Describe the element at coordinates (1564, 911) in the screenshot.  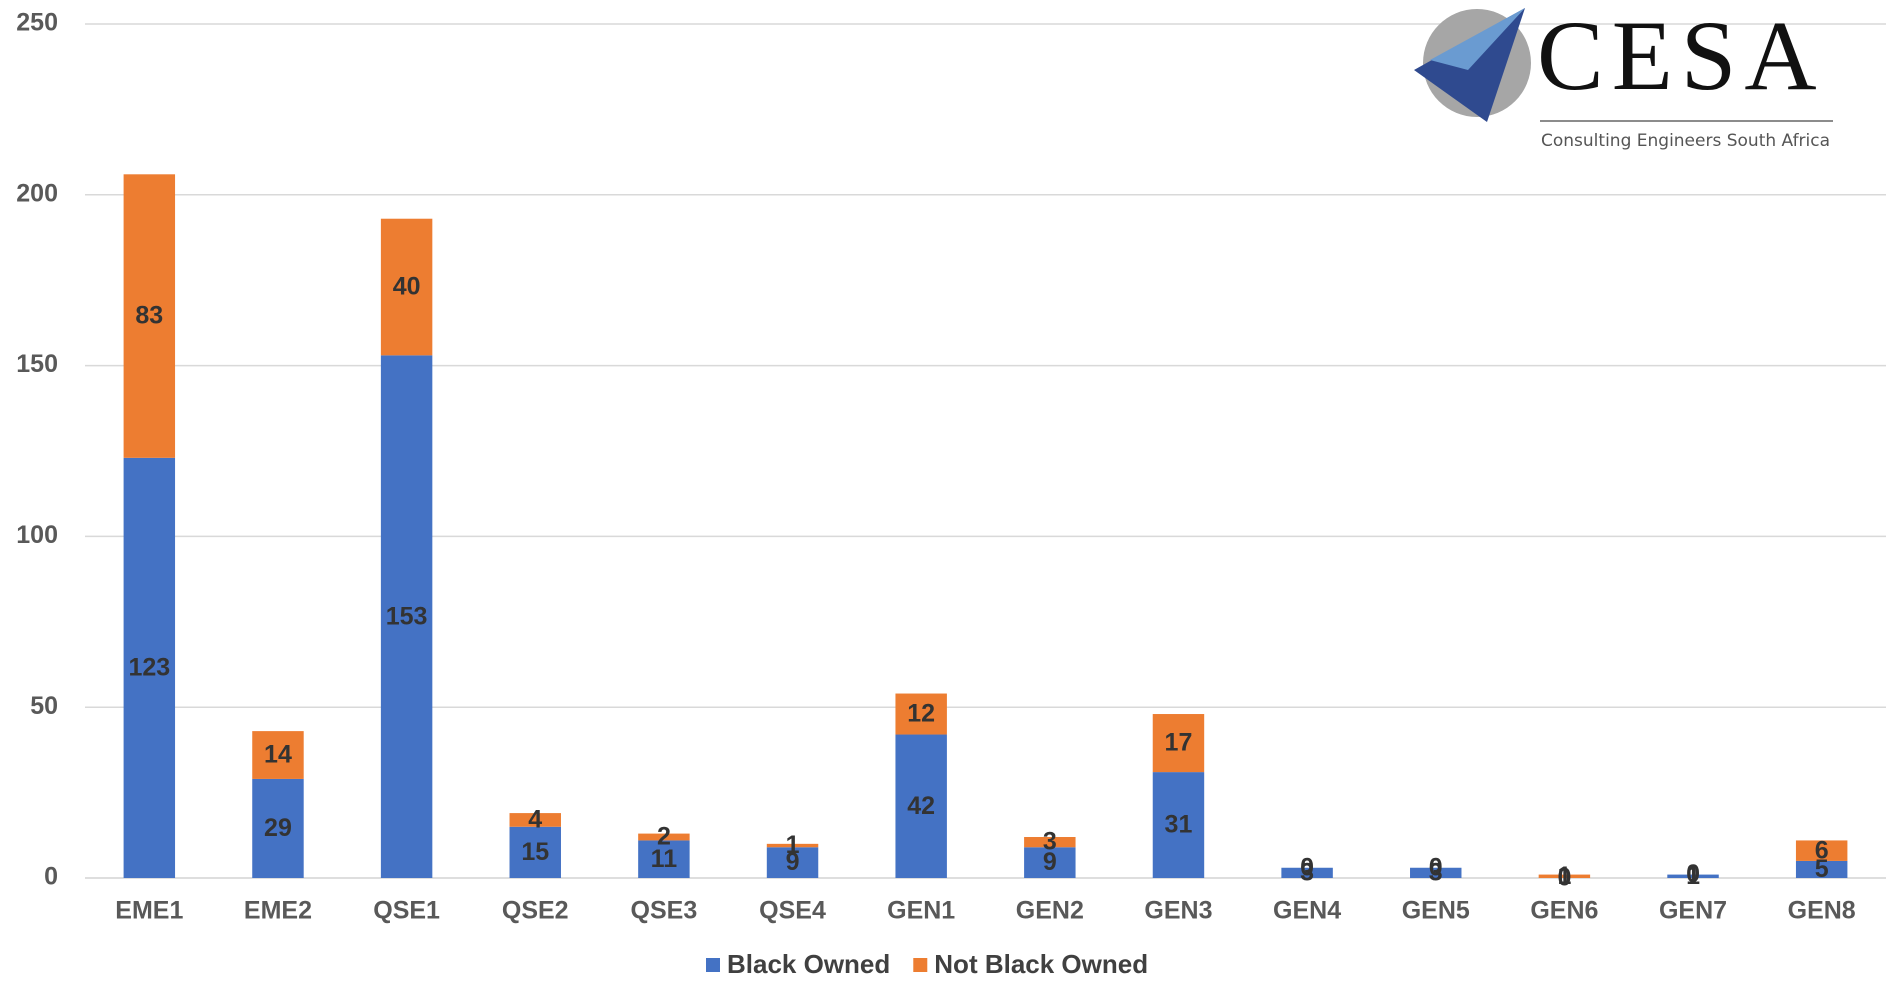
I see `x-tick-label: GEN6` at that location.